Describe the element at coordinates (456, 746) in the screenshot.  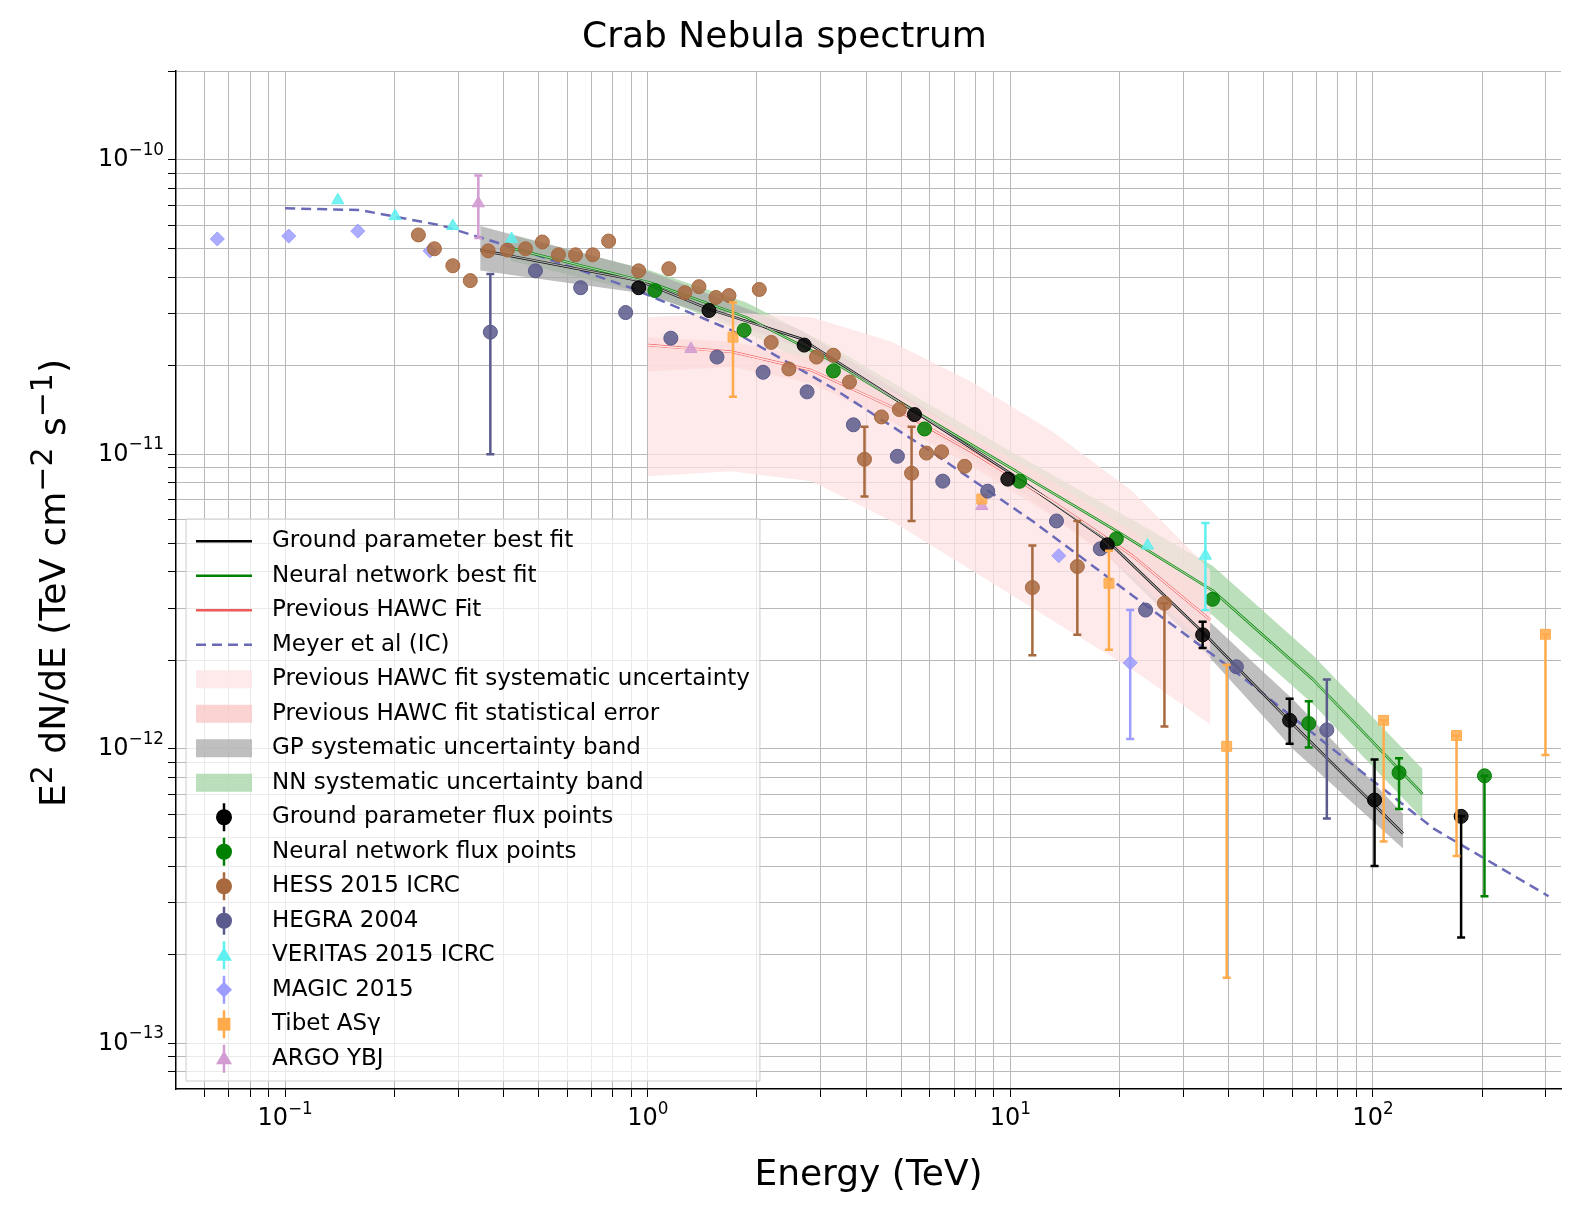
I see `legend-label: GP systematic uncertainty band` at that location.